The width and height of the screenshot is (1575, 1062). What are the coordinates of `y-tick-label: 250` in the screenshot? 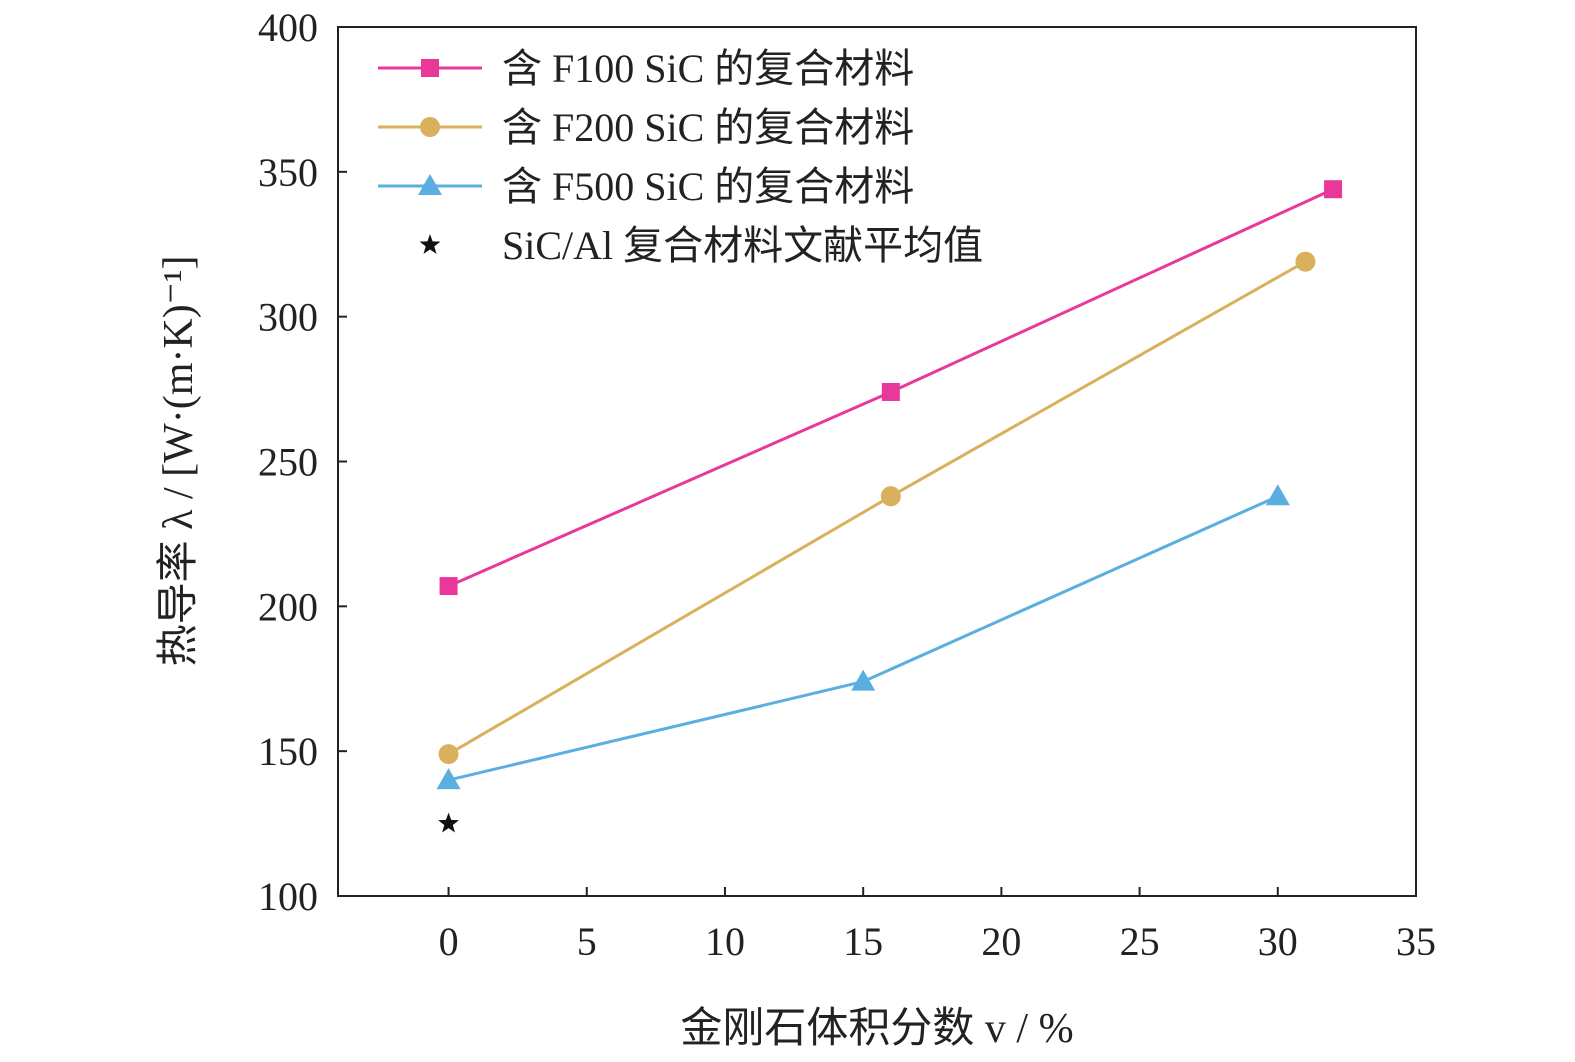 It's located at (288, 462).